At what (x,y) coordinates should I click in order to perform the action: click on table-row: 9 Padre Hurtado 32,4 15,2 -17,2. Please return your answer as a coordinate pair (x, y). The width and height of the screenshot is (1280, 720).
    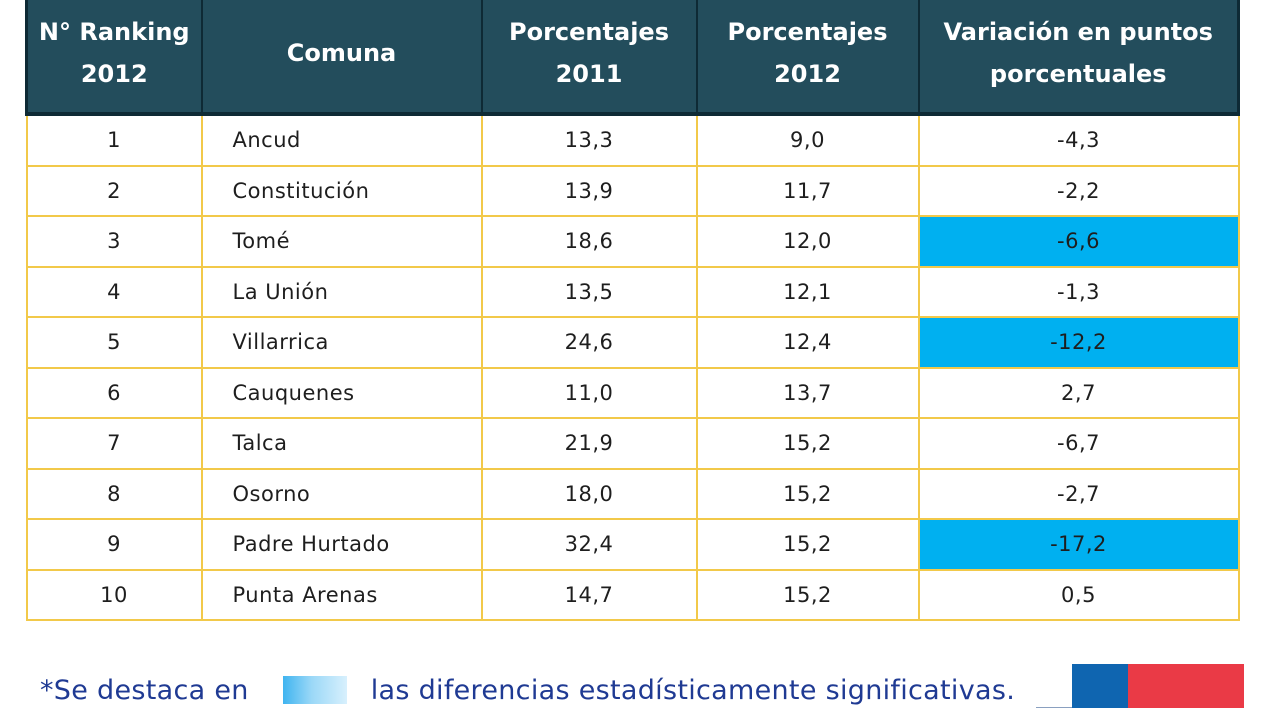
    Looking at the image, I should click on (632, 544).